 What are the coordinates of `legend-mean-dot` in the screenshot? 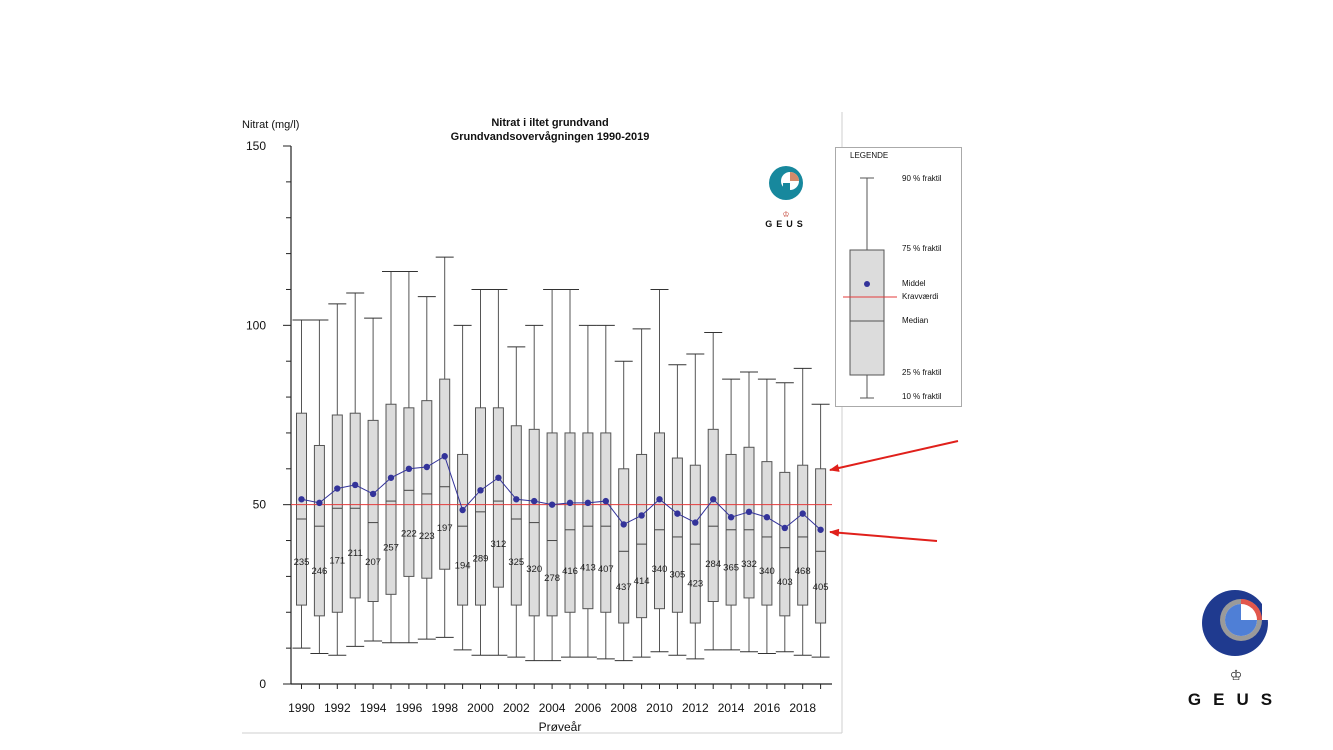 It's located at (867, 284).